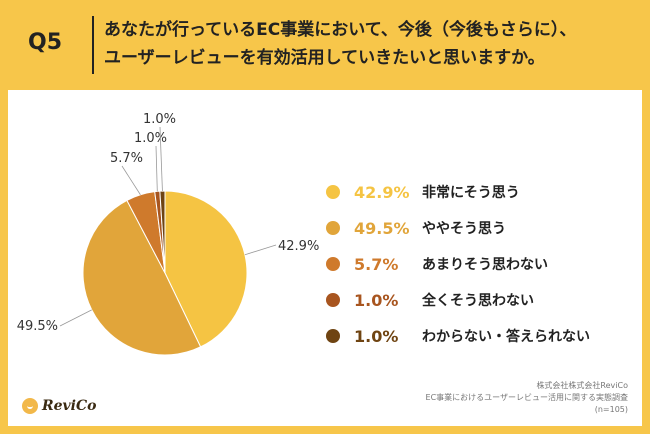  What do you see at coordinates (478, 301) in the screenshot?
I see `legend-label: 全くそう思わない` at bounding box center [478, 301].